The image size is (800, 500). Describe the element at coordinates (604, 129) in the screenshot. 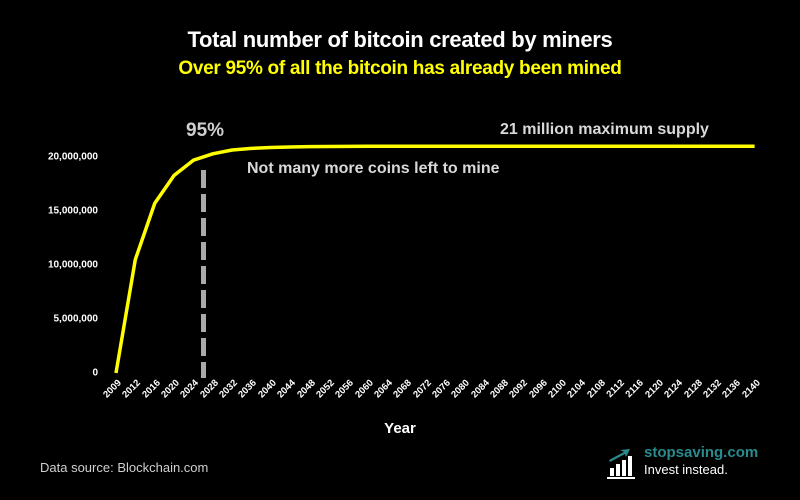

I see `annotation-max-supply: 21 million maximum supply` at that location.